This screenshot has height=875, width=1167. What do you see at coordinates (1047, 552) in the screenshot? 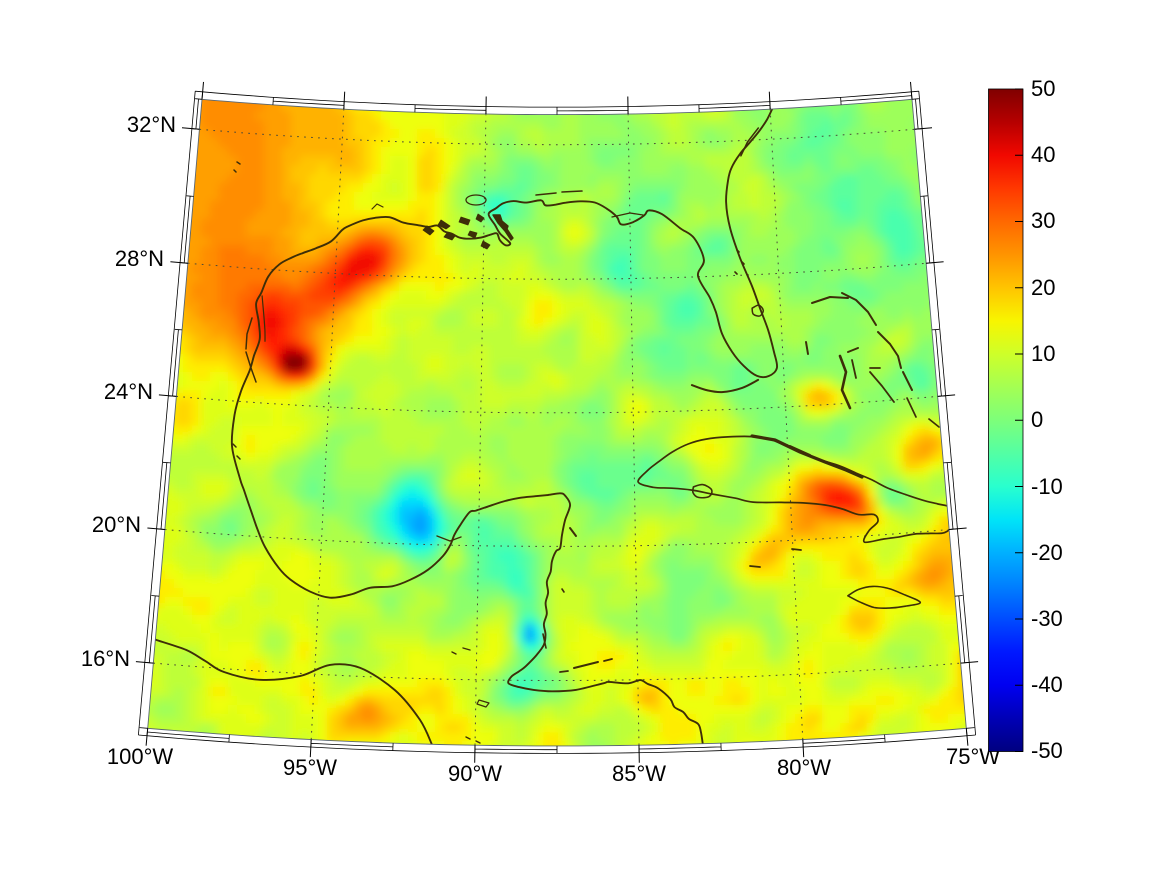
I see `svg-text: -20` at bounding box center [1047, 552].